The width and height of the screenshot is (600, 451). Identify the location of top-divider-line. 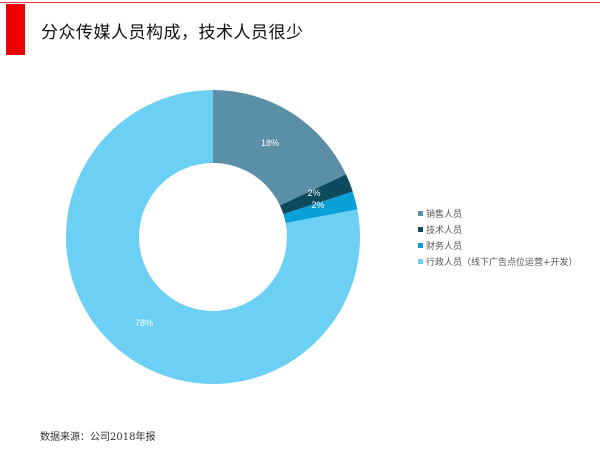
(300, 2).